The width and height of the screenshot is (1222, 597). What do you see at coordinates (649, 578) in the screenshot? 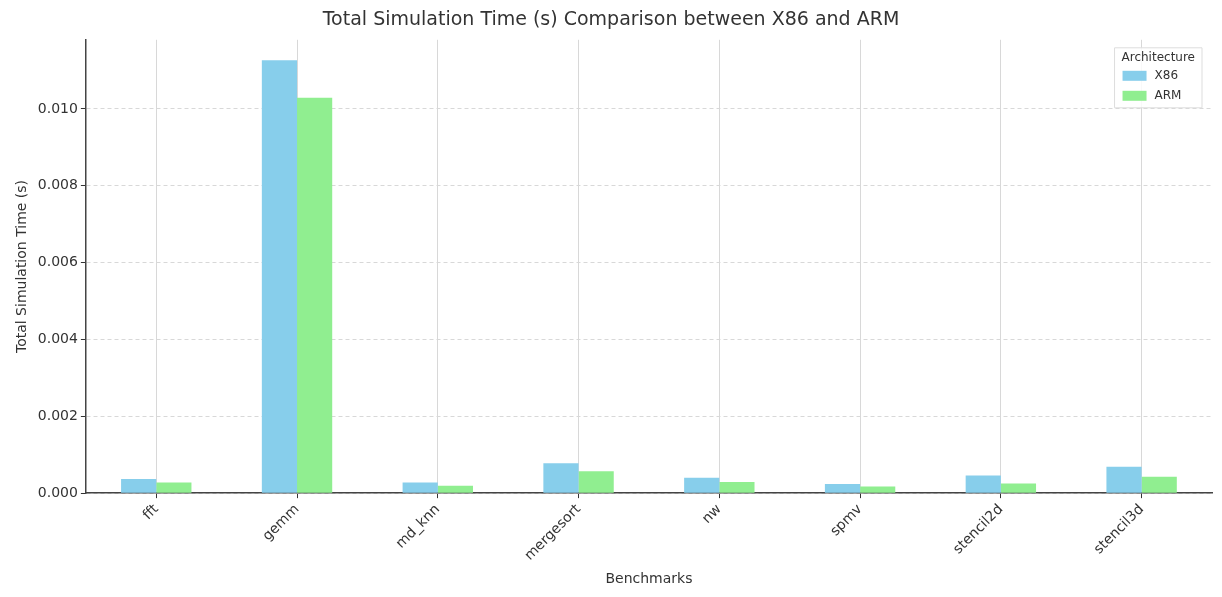
I see `x-axis-title: Benchmarks` at bounding box center [649, 578].